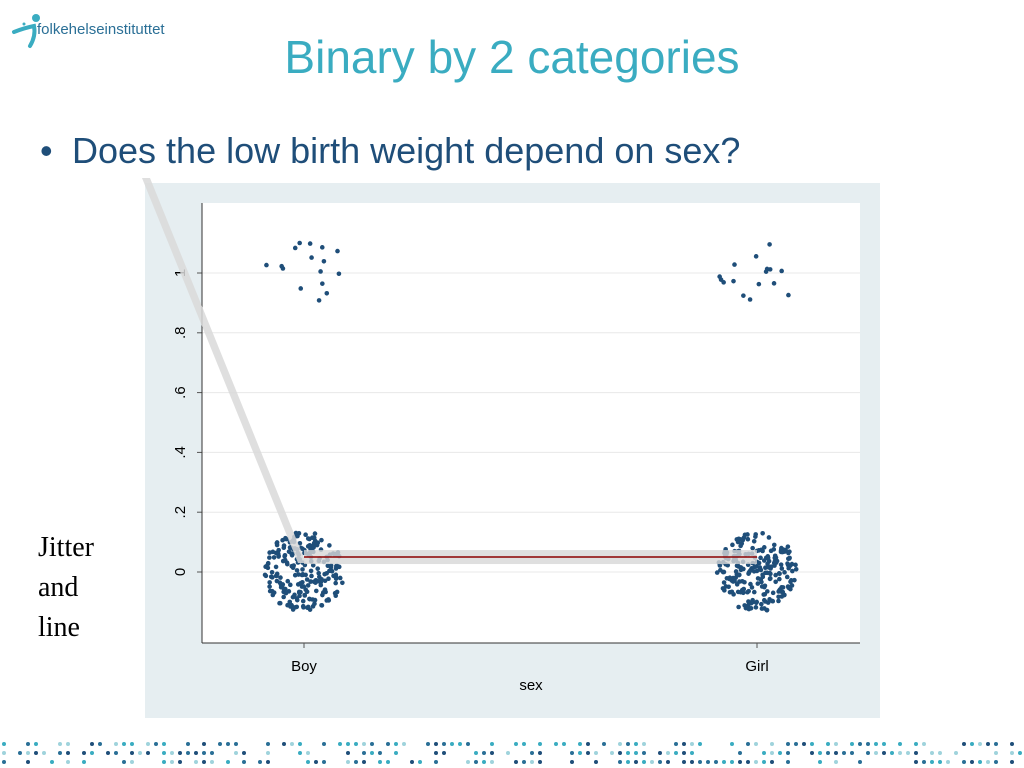 The width and height of the screenshot is (1024, 768). What do you see at coordinates (180, 333) in the screenshot?
I see `y-tick-label: .8` at bounding box center [180, 333].